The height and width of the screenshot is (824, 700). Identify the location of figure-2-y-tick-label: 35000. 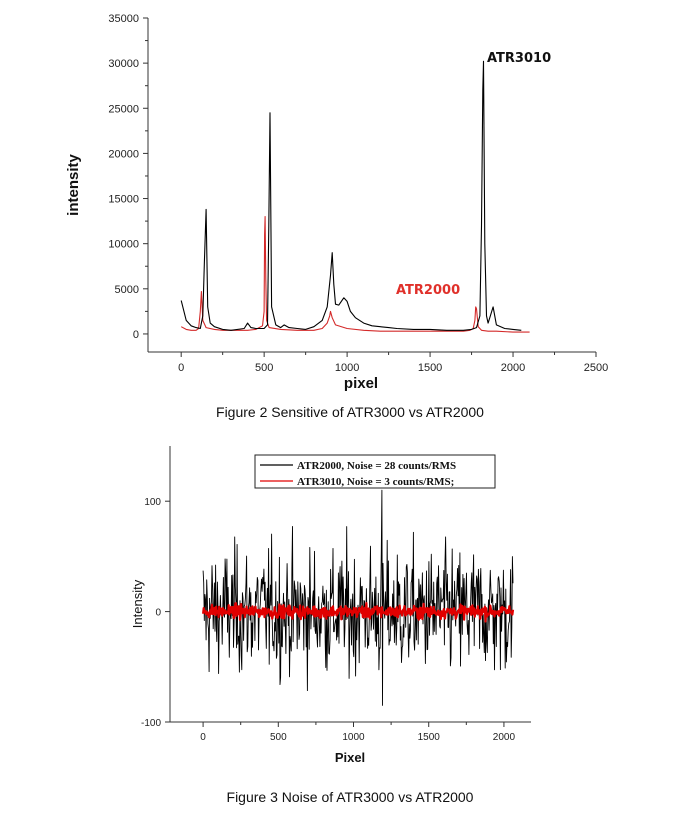
(123, 19).